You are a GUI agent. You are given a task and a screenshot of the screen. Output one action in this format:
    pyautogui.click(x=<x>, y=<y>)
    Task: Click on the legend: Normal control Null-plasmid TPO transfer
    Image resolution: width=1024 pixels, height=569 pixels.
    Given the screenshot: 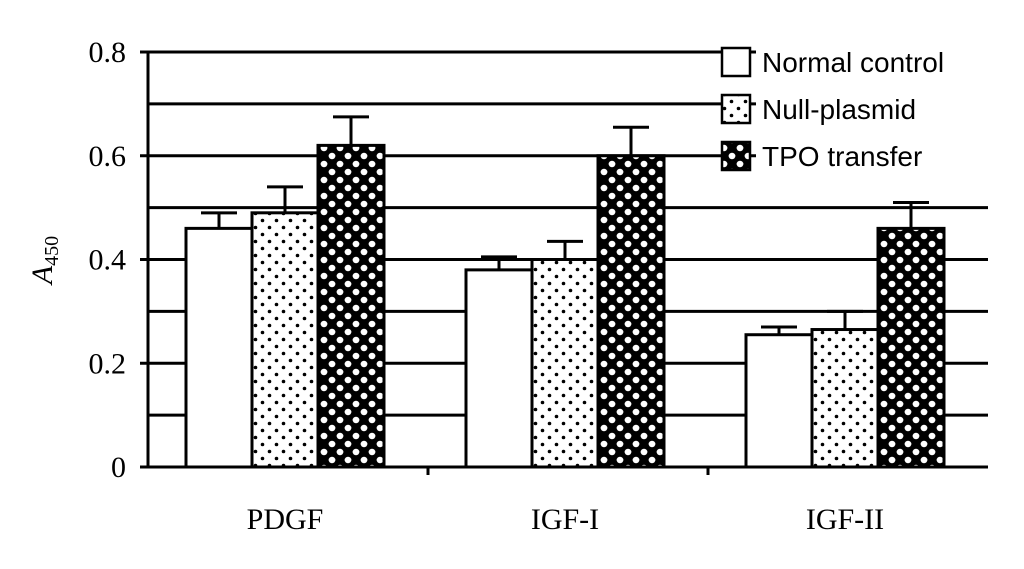 What is the action you would take?
    pyautogui.click(x=863, y=109)
    